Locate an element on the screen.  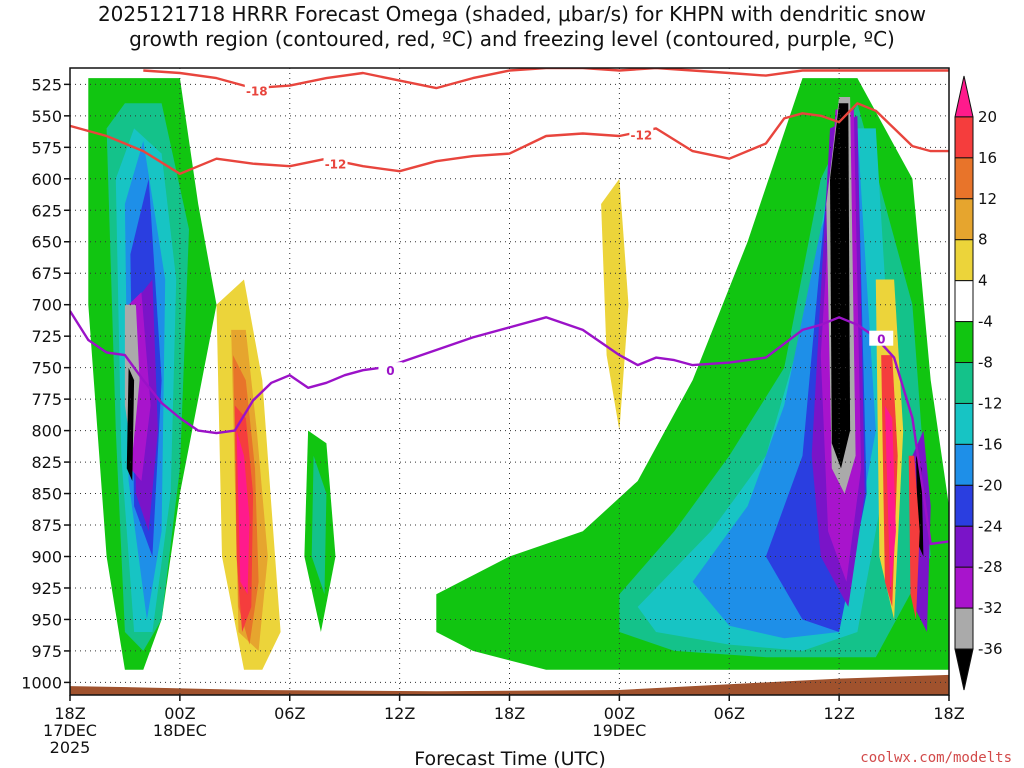
contour-label: -18 is located at coordinates (257, 92).